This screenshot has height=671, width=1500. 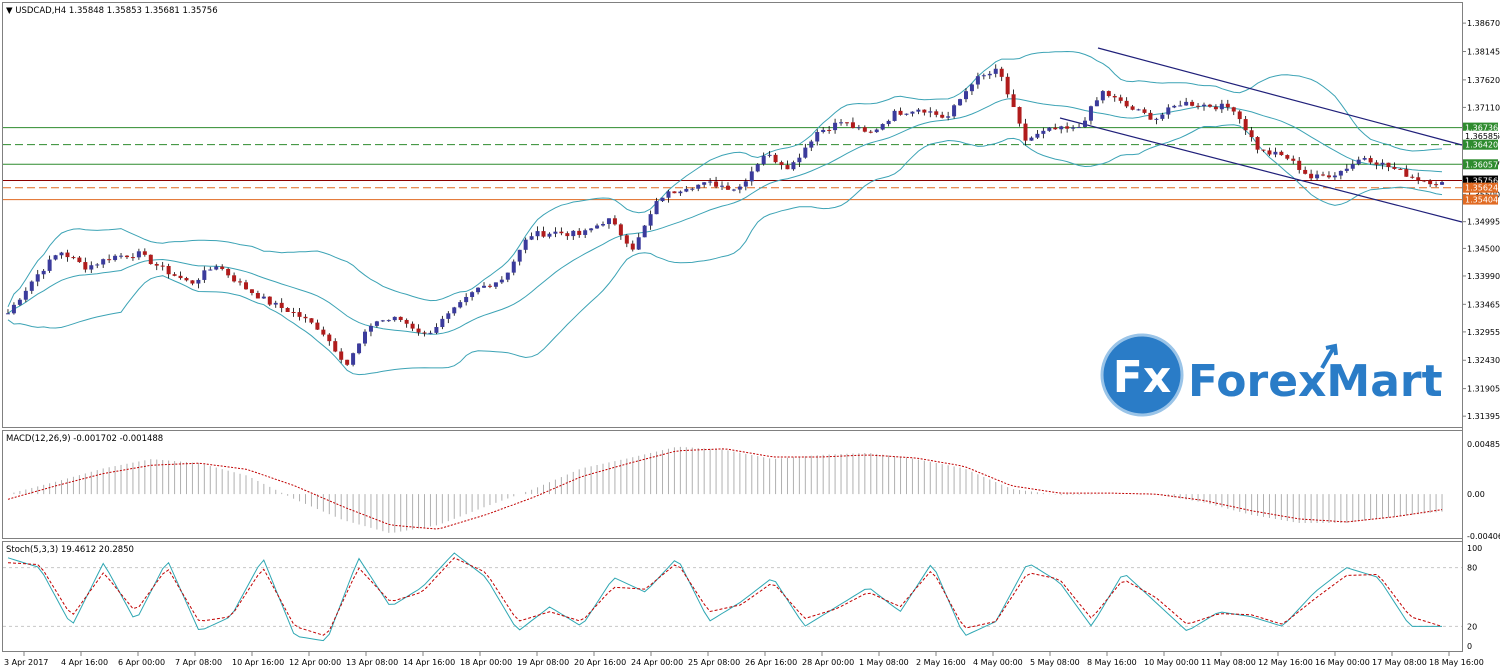 I want to click on channel-lower-line, so click(x=1261, y=170).